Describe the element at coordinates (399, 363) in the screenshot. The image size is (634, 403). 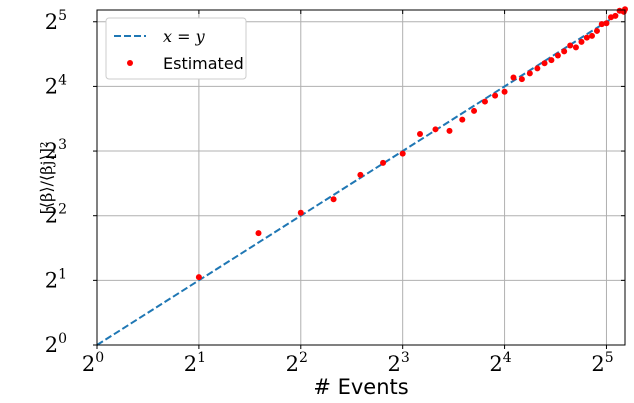
I see `x-tick-label-3: 23` at that location.